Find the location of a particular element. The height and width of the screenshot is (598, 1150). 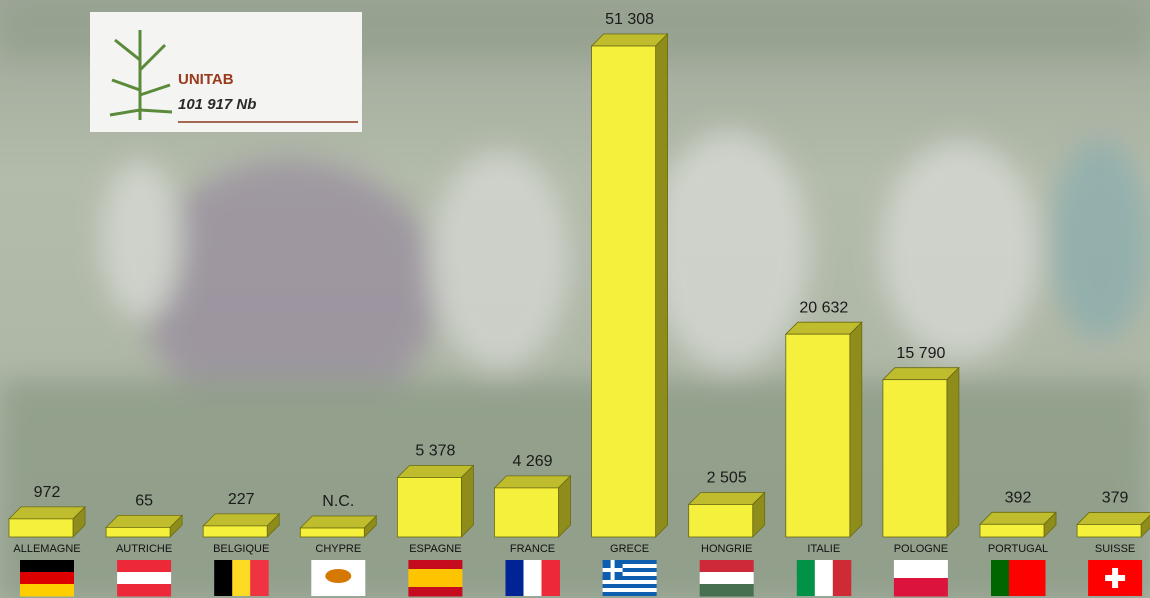

x-tick-label: AUTRICHE is located at coordinates (144, 549).